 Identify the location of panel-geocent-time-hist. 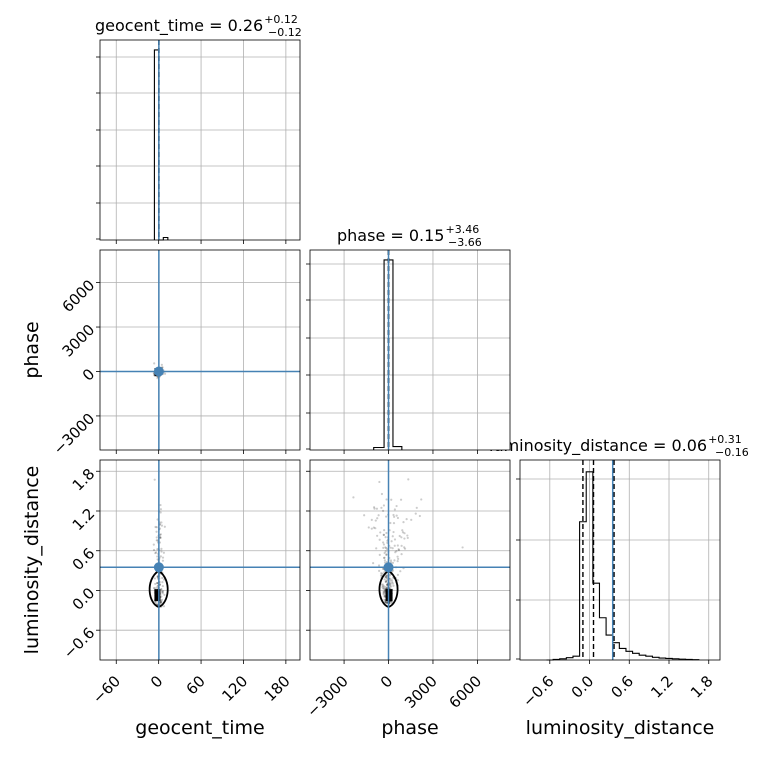
(198, 141).